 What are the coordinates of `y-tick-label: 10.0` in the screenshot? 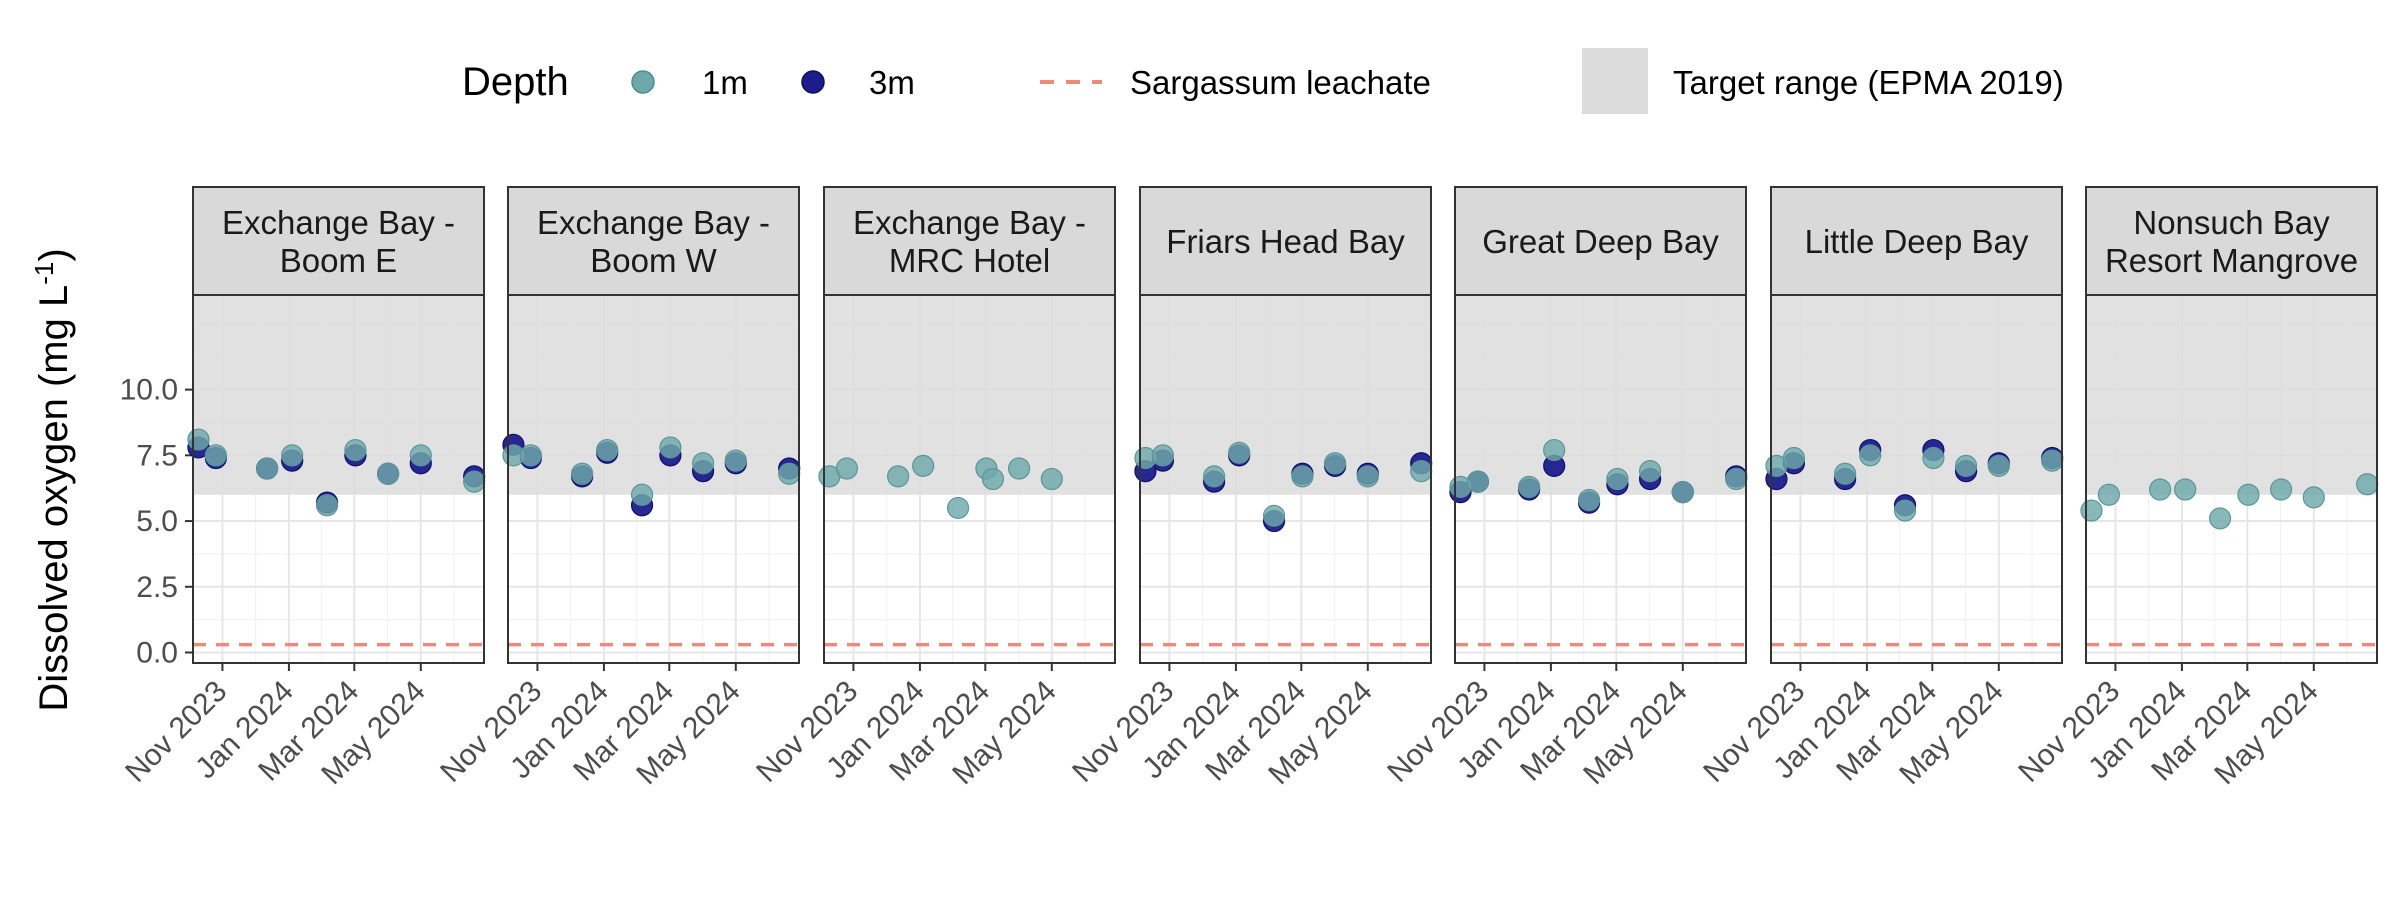 It's located at (149, 390).